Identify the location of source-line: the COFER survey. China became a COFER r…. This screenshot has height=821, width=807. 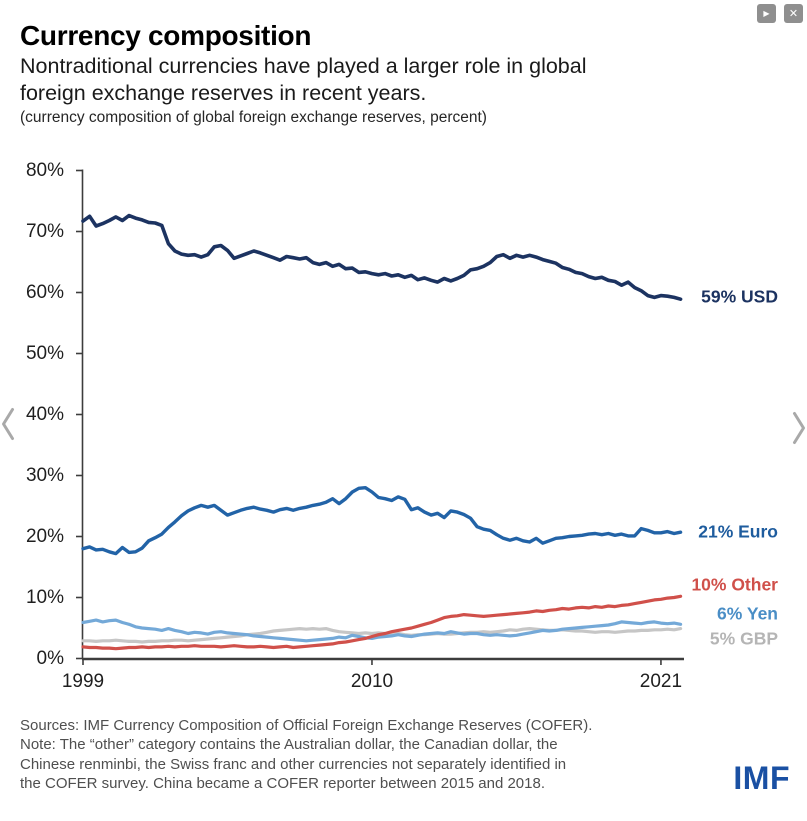
(282, 783).